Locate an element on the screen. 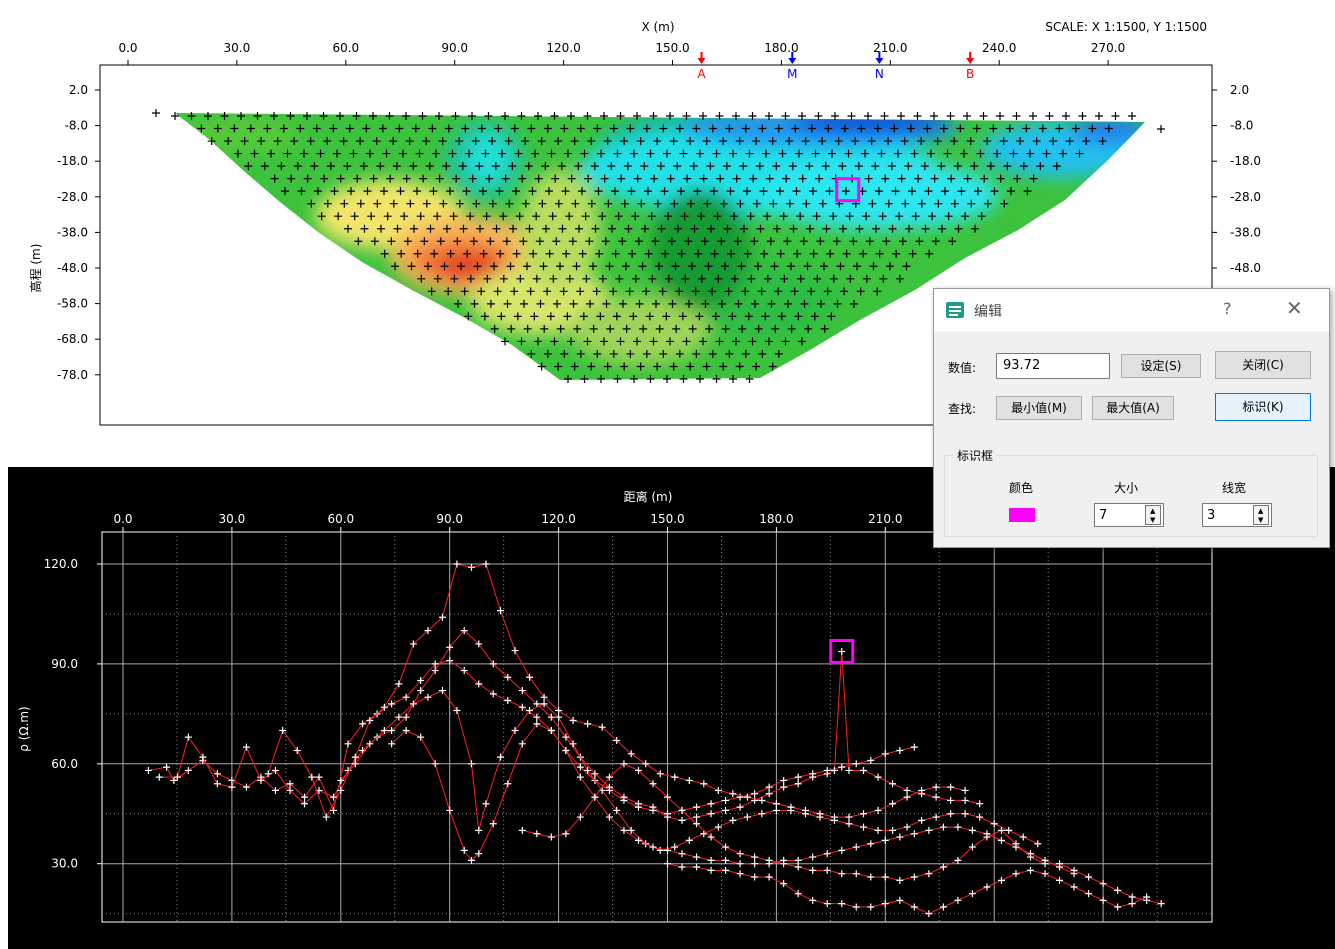  electrode-label: N is located at coordinates (879, 74).